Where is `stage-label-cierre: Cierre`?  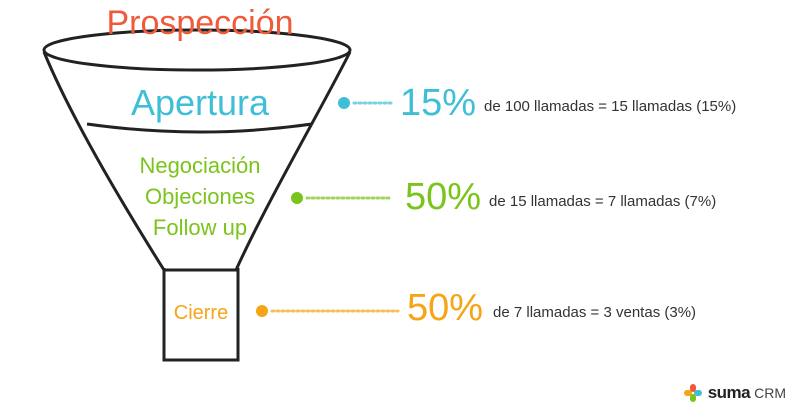 stage-label-cierre: Cierre is located at coordinates (201, 313).